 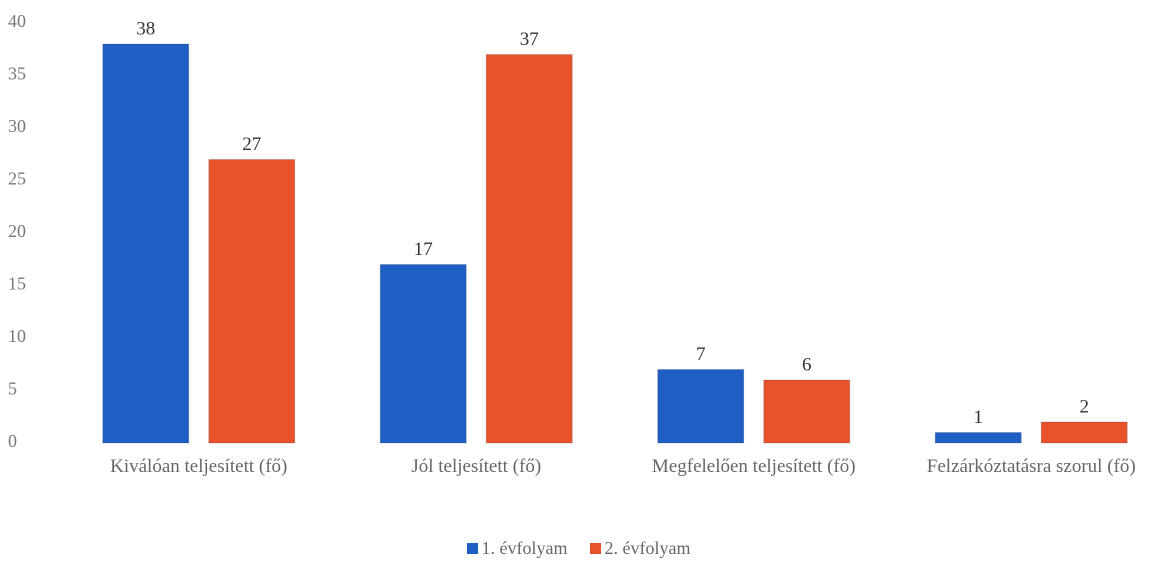 I want to click on y-tick-label: 40, so click(x=17, y=21).